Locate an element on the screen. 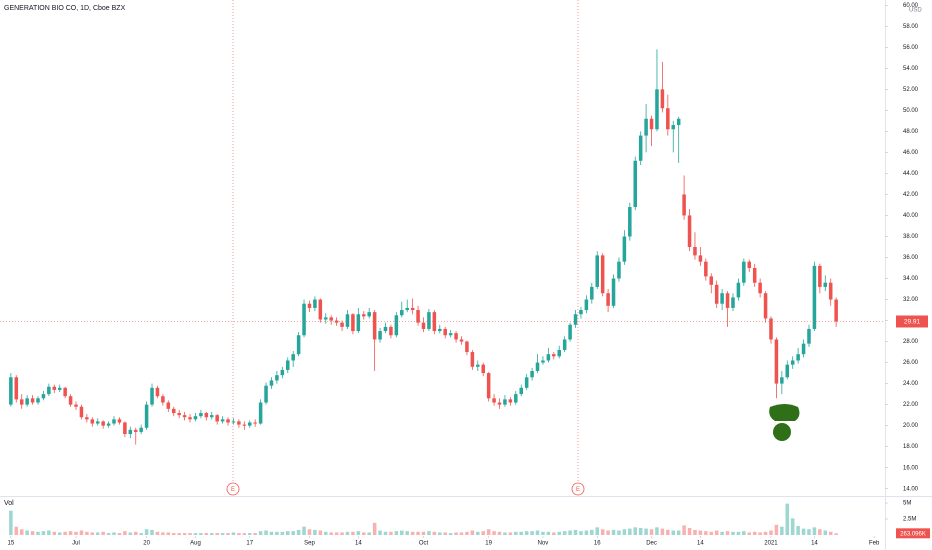 Image resolution: width=932 pixels, height=550 pixels. y-tick-label: 20.00 is located at coordinates (911, 426).